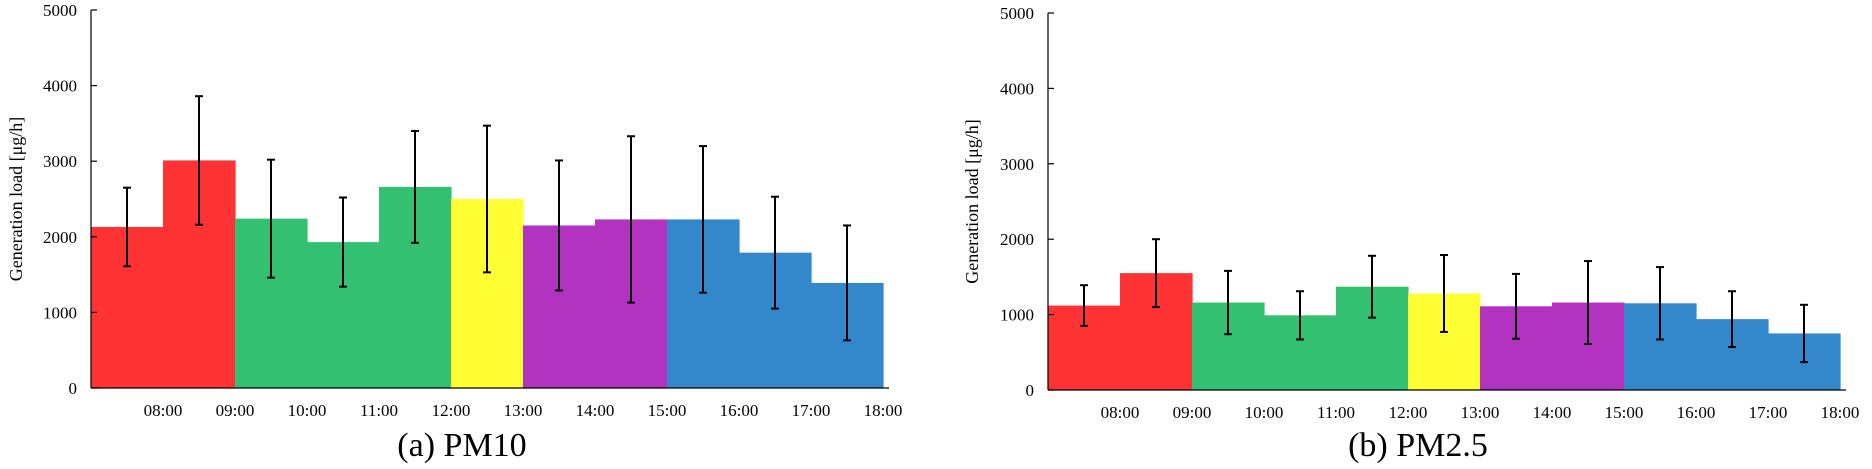 Image resolution: width=1872 pixels, height=469 pixels. Describe the element at coordinates (461, 445) in the screenshot. I see `panel-caption: (a) PM10` at that location.